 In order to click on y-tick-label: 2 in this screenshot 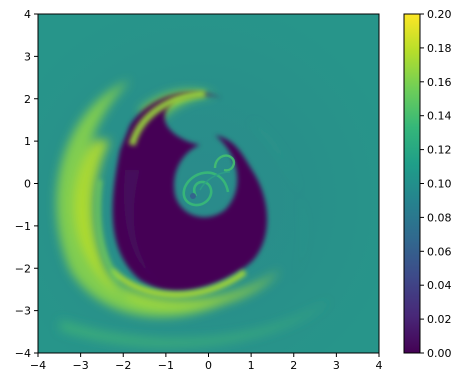, I will do `click(27, 99)`.